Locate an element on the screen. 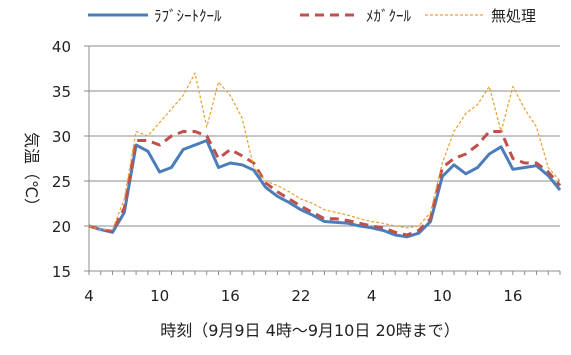 The width and height of the screenshot is (571, 355). x-tick-label: 22 is located at coordinates (300, 296).